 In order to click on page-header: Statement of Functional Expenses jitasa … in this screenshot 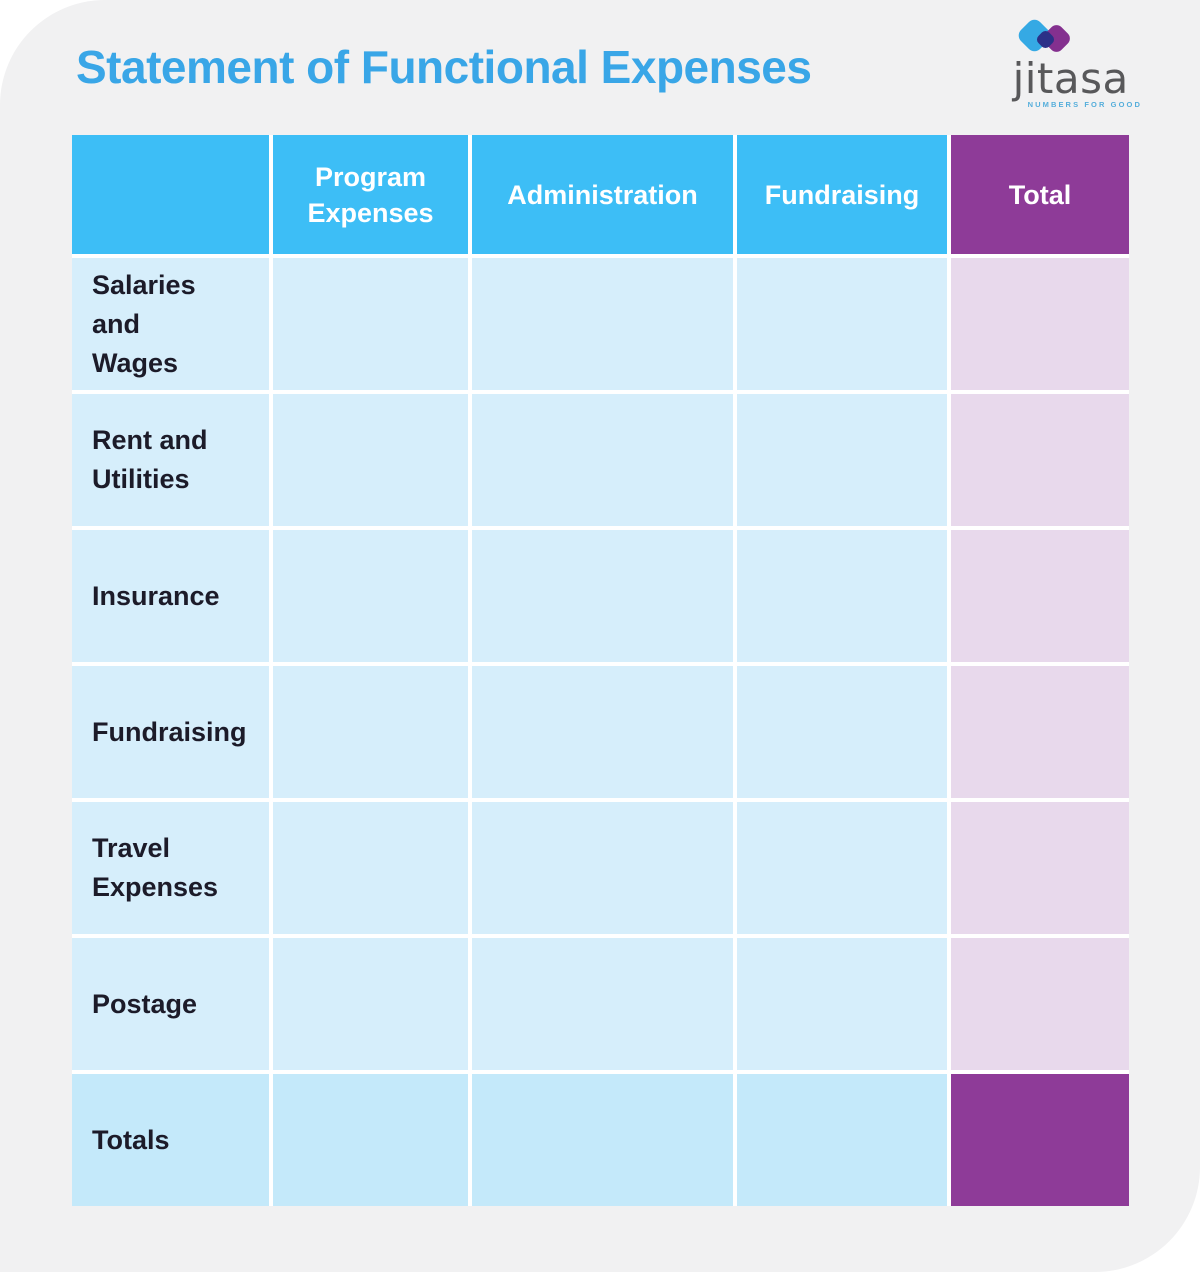, I will do `click(600, 54)`.